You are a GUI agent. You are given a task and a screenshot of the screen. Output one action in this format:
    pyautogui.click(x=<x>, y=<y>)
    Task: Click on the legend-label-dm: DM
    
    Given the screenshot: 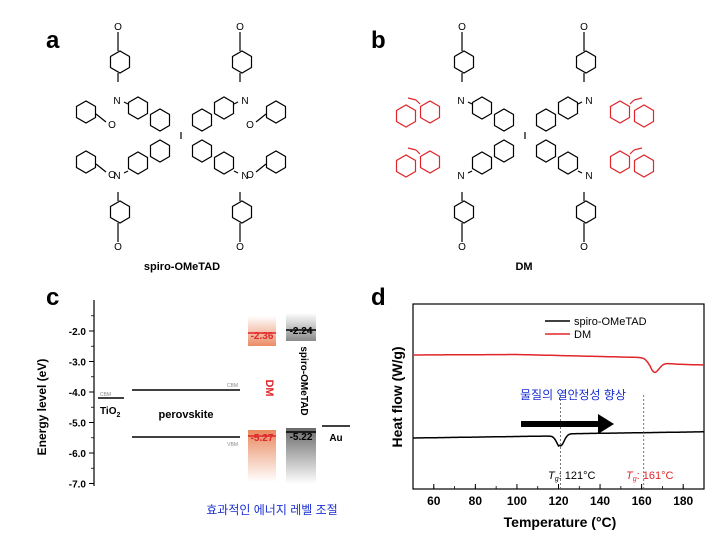 What is the action you would take?
    pyautogui.click(x=582, y=335)
    